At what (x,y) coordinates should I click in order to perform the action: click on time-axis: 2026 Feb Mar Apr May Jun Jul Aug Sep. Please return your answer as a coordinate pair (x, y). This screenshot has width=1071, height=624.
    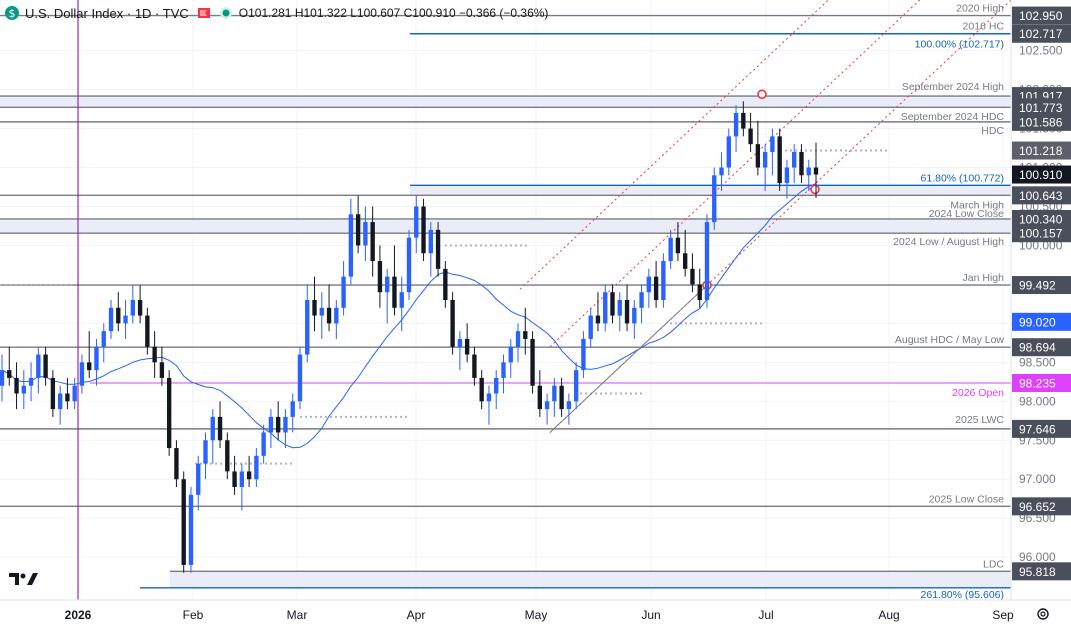
    Looking at the image, I should click on (535, 610).